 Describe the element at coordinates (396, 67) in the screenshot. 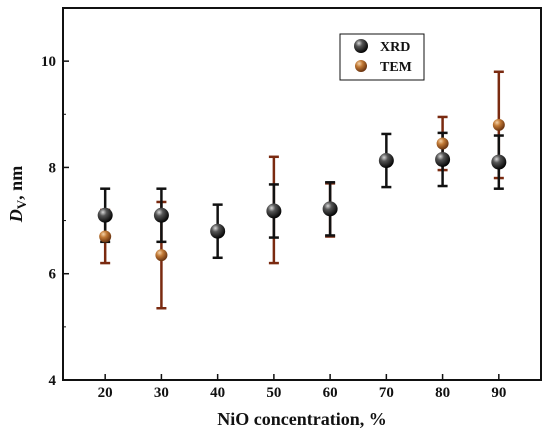

I see `legend-label-tem: TEM` at that location.